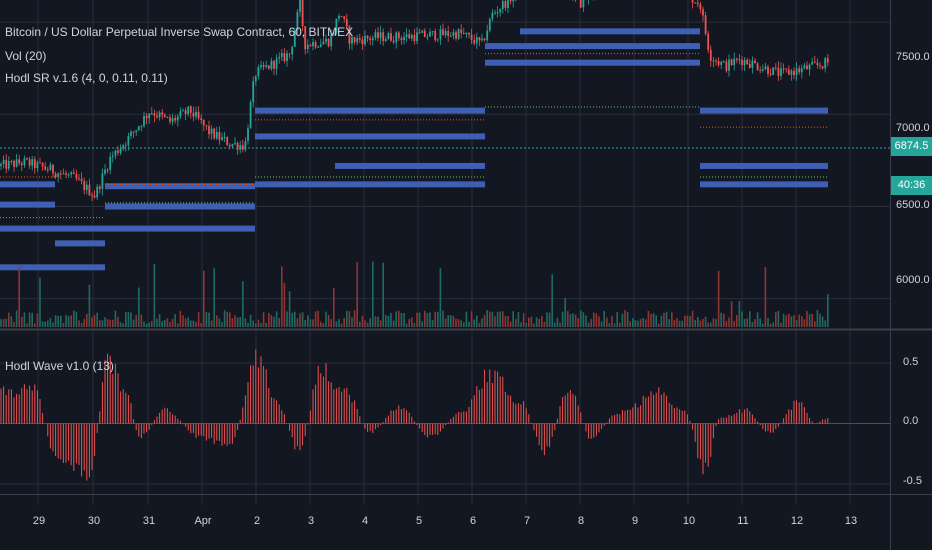 The width and height of the screenshot is (932, 550). What do you see at coordinates (257, 521) in the screenshot?
I see `time-label: 2` at bounding box center [257, 521].